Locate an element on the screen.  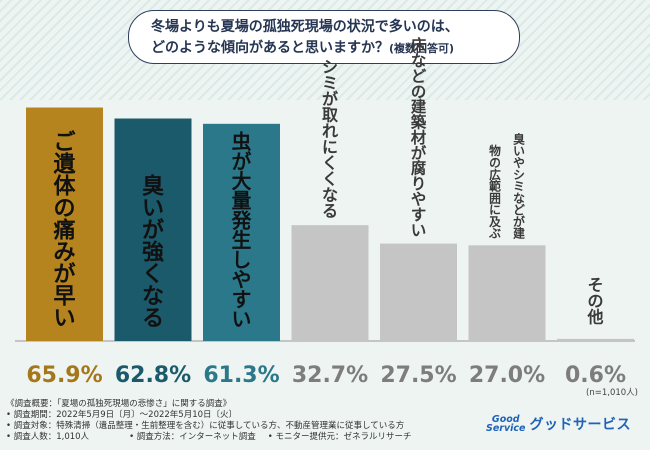
survey-overview: 《調査概要：「夏場の孤独死現場の悲惨さ」に関する調査》 is located at coordinates (119, 404).